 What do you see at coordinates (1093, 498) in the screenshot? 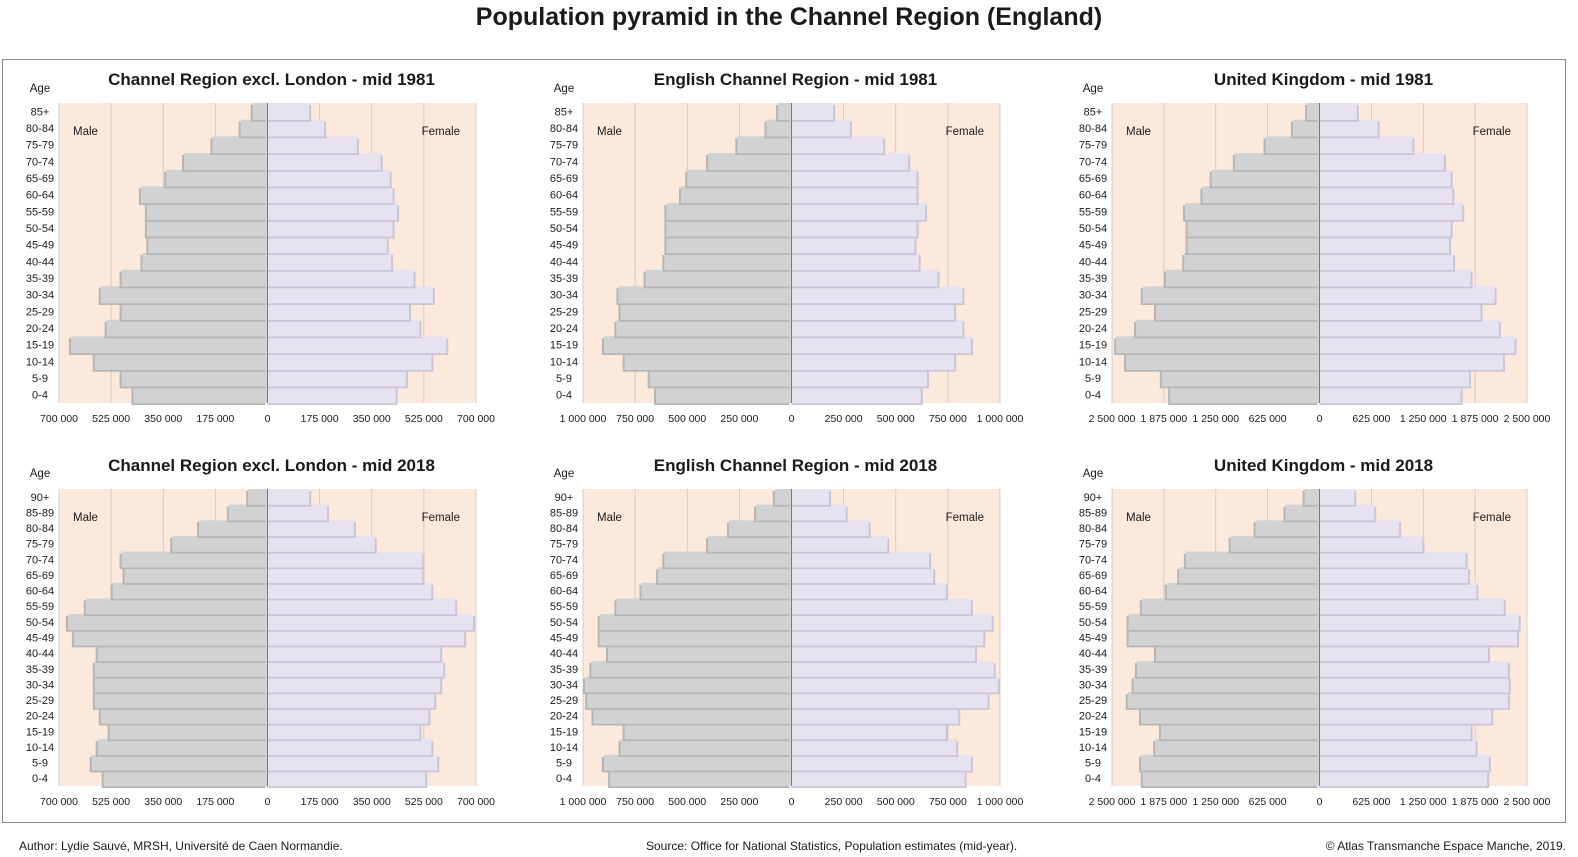
I see `age-group-label: 90+` at bounding box center [1093, 498].